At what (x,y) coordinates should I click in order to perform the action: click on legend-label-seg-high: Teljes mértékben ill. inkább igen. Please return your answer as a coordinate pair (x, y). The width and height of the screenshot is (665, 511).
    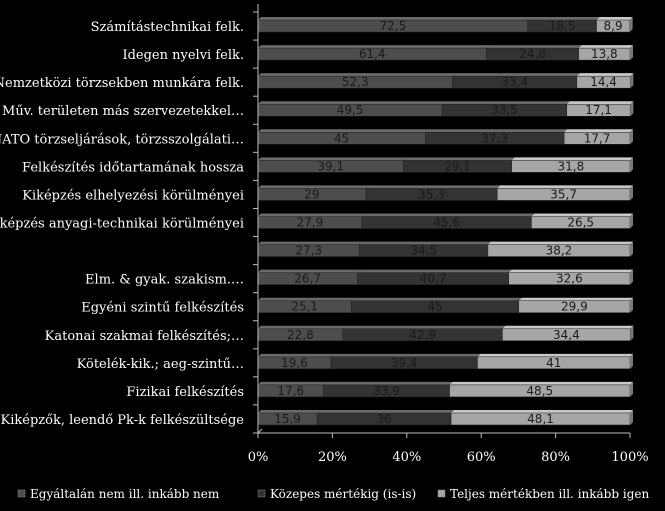
    Looking at the image, I should click on (549, 494).